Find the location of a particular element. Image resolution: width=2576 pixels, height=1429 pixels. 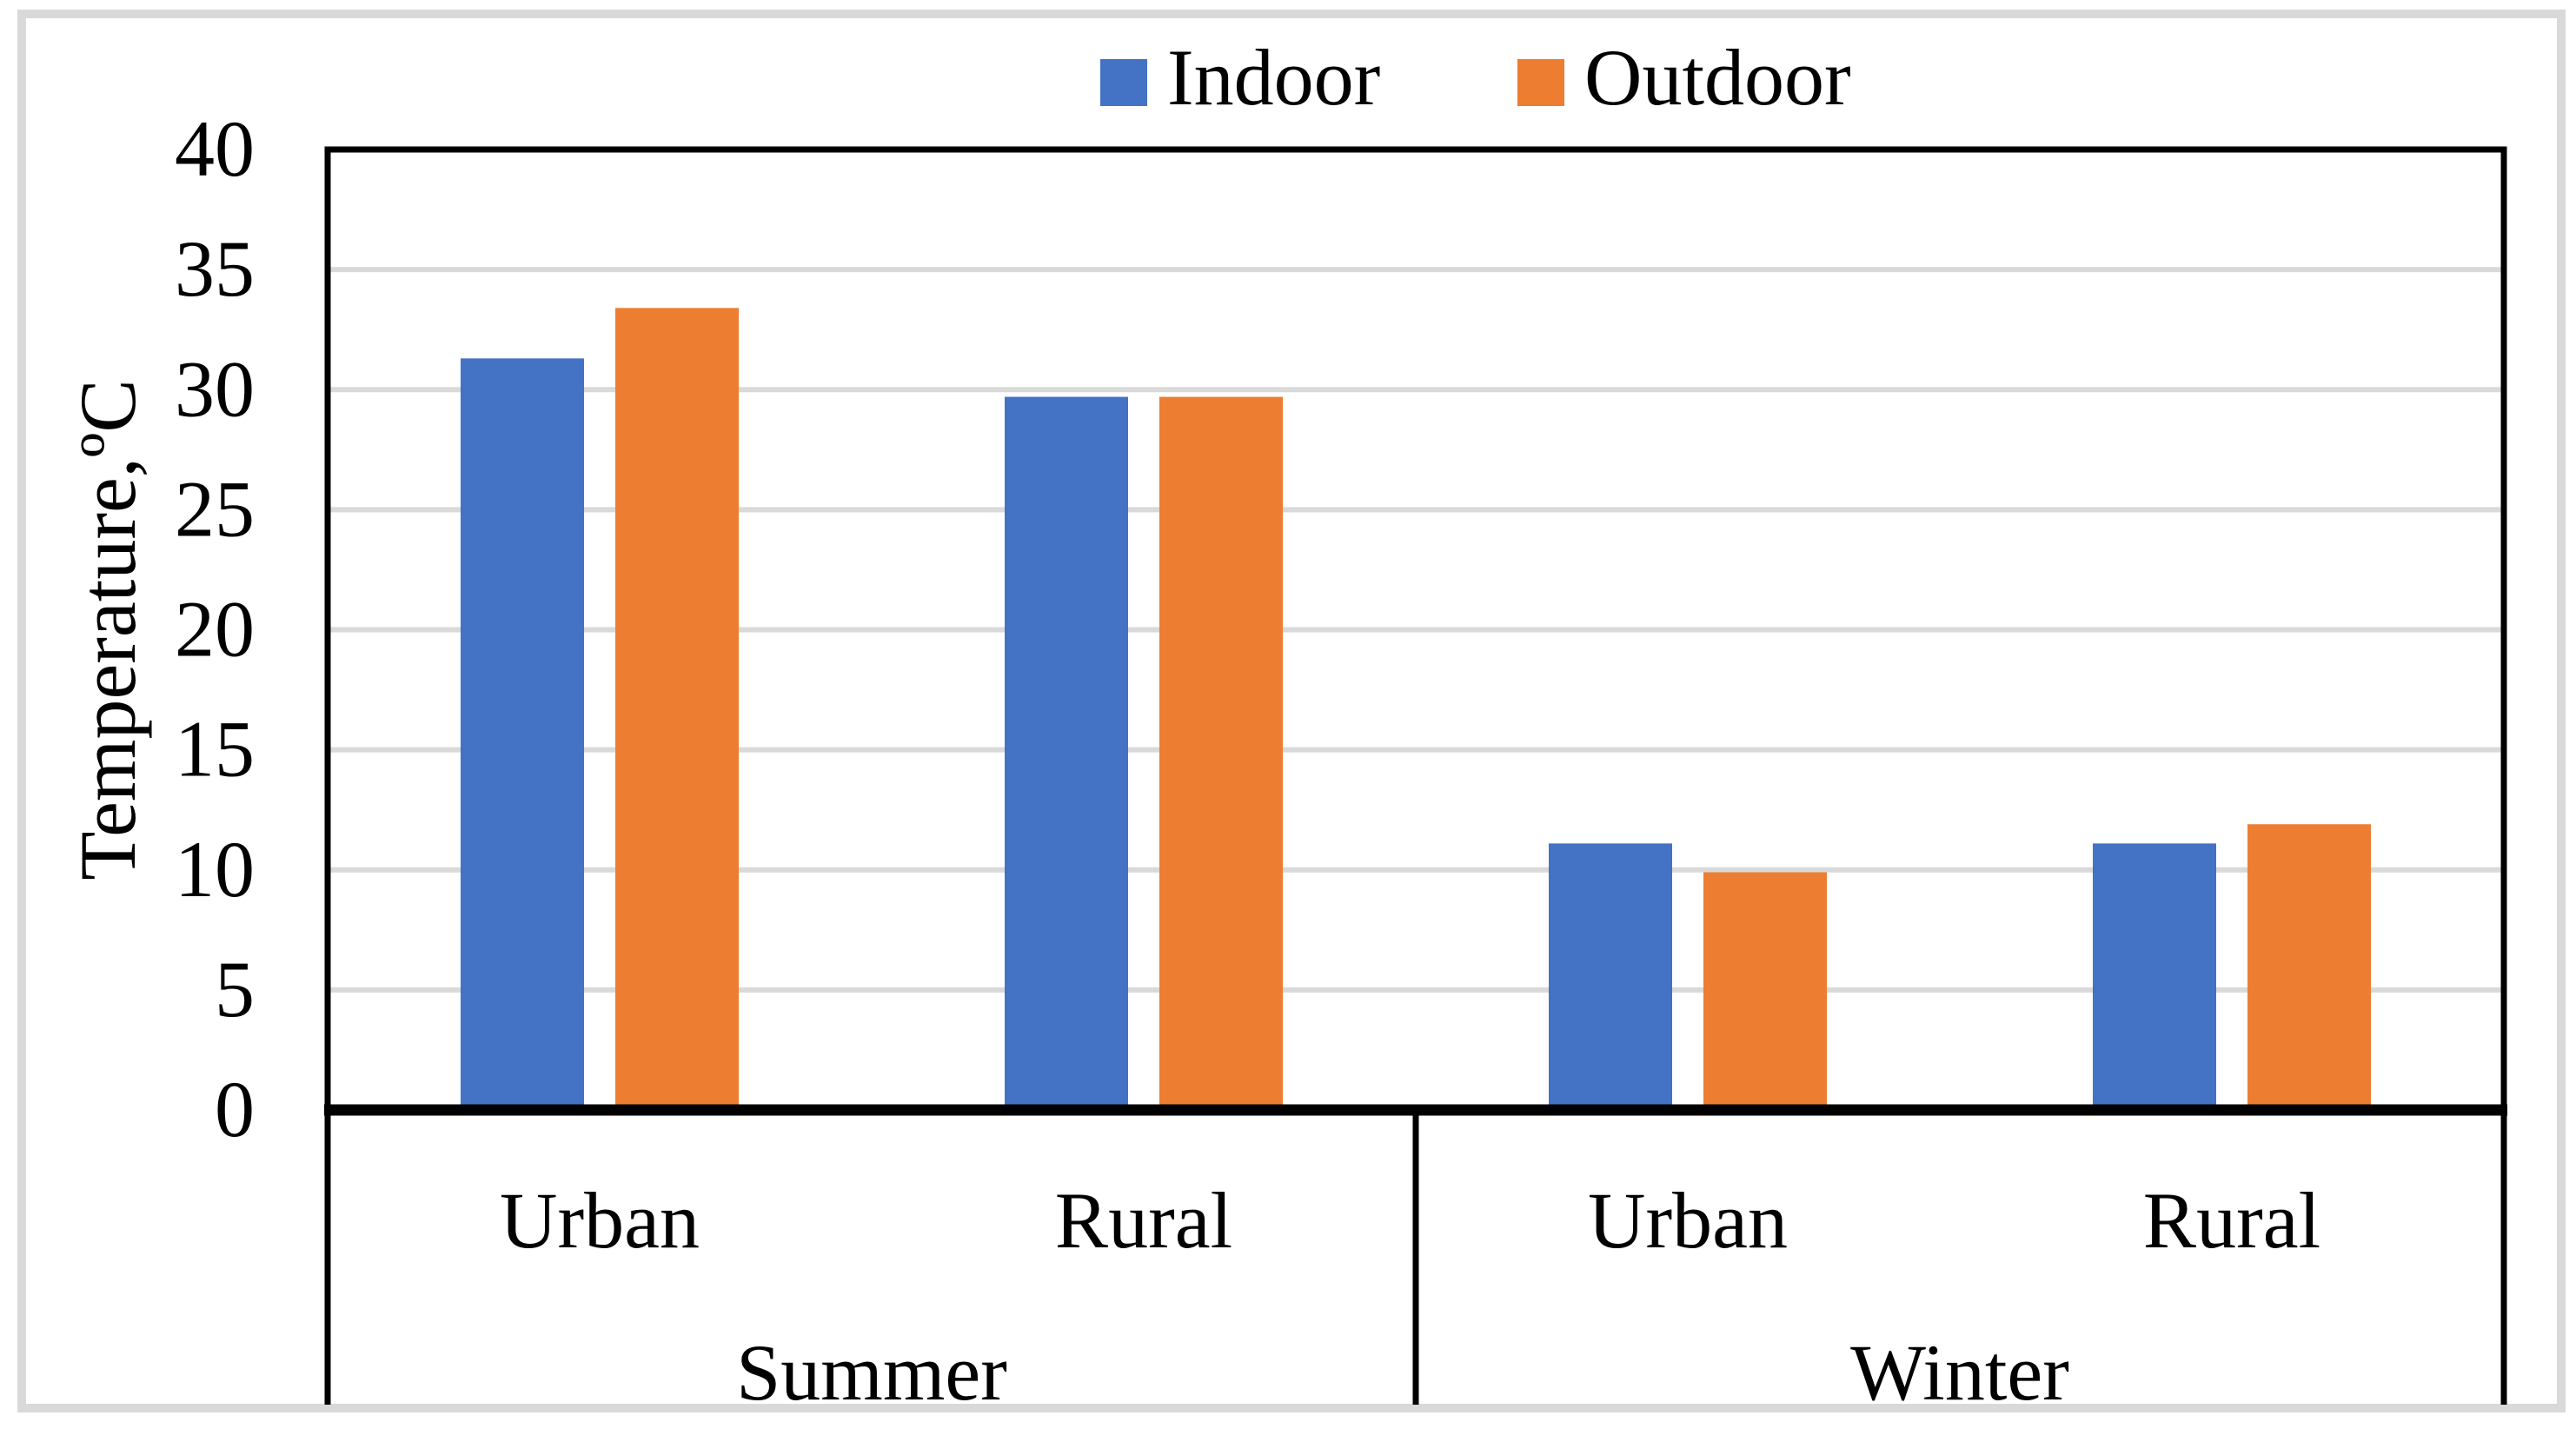

bar-winter-rural-indoor is located at coordinates (2154, 976).